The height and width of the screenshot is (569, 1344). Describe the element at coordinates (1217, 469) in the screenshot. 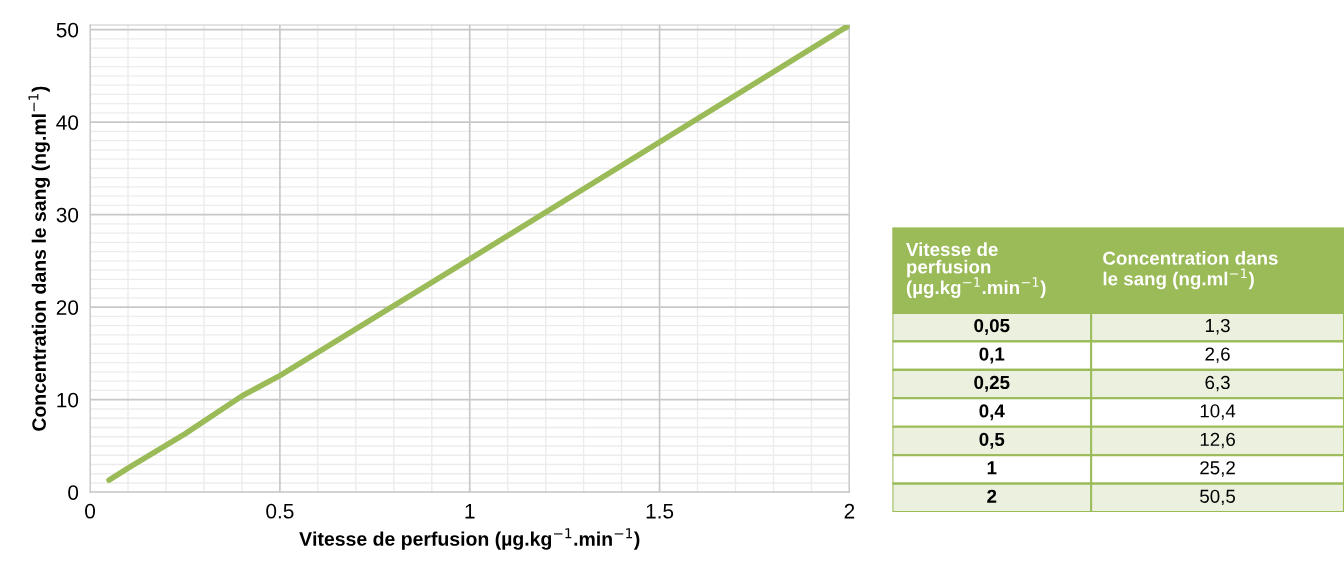

I see `text: 25,2` at that location.